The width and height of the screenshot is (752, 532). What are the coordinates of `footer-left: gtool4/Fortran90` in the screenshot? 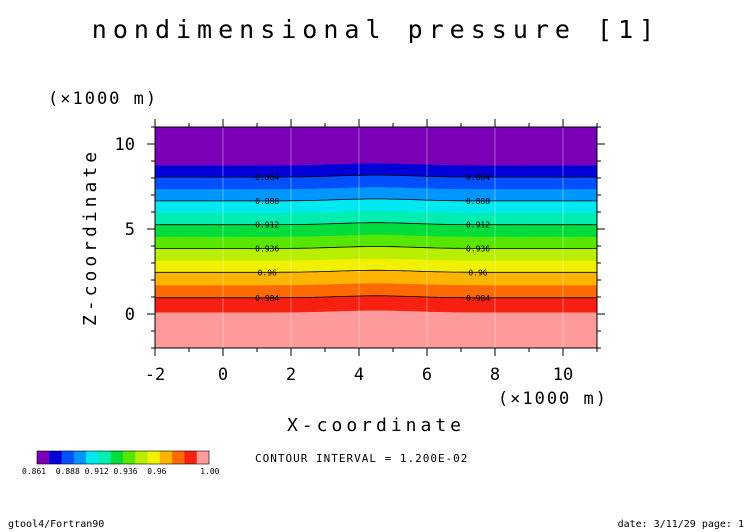 It's located at (56, 524).